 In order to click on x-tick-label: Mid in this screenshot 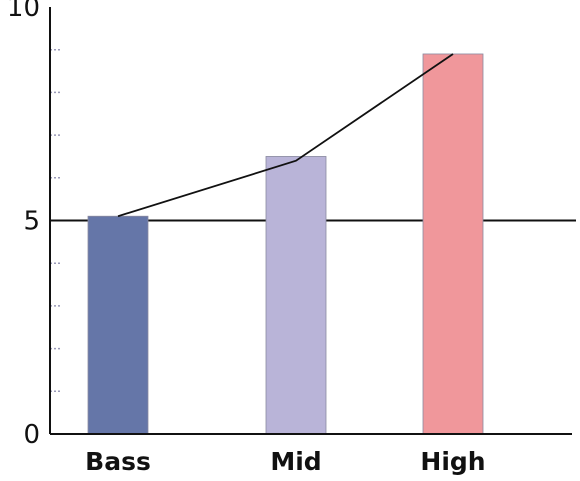, I will do `click(295, 461)`.